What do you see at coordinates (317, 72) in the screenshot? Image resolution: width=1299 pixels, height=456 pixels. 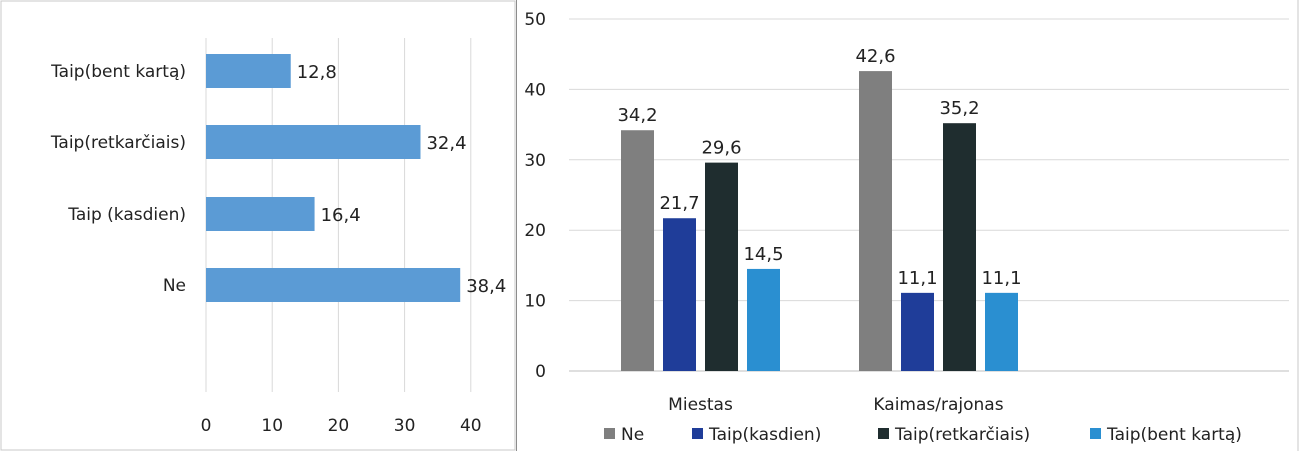 I see `data-label-0: 12,8` at bounding box center [317, 72].